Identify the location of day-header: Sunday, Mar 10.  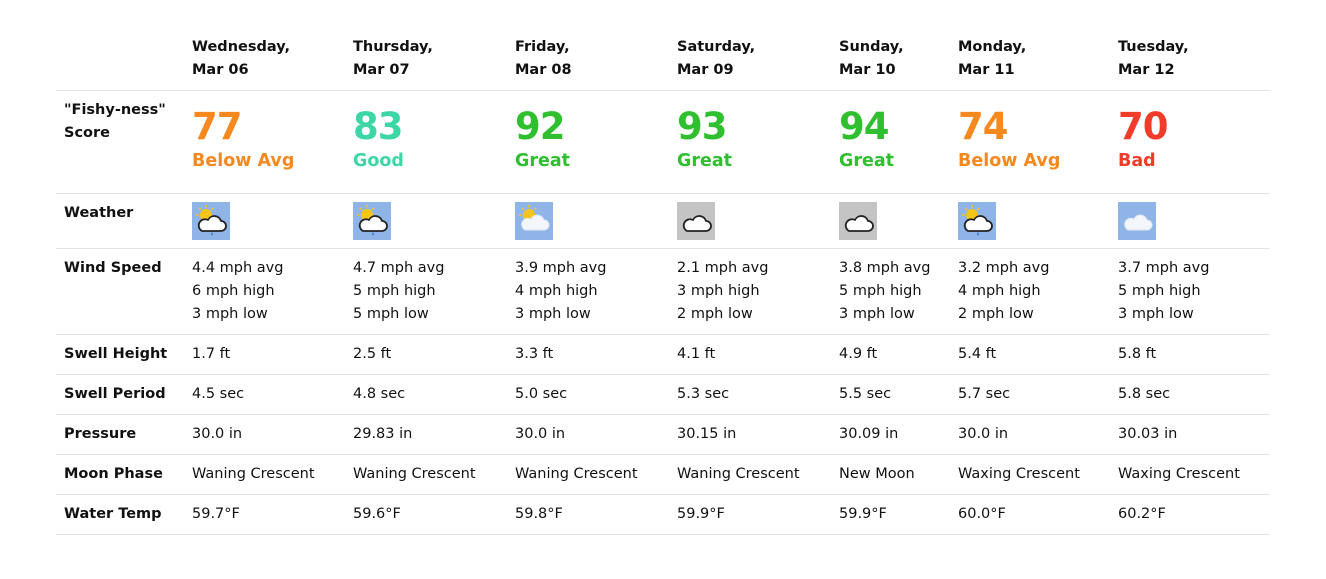
(871, 59).